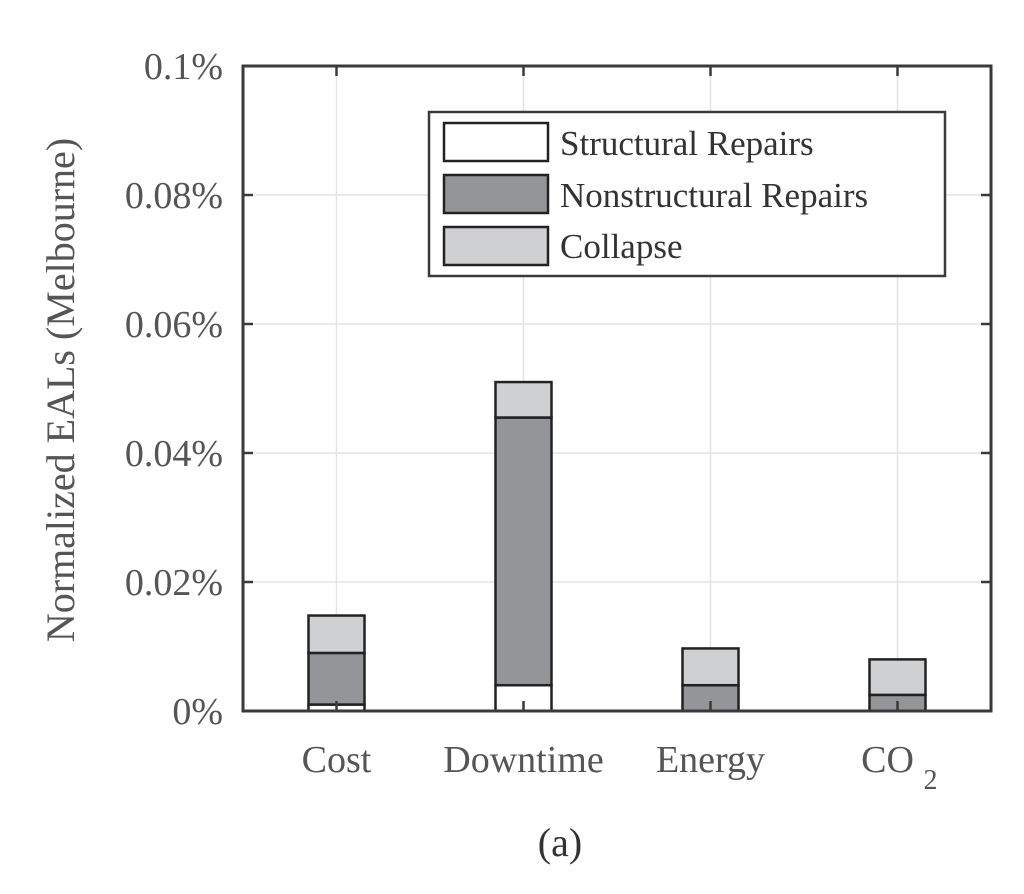 The width and height of the screenshot is (1024, 894). Describe the element at coordinates (496, 142) in the screenshot. I see `legend-swatch-structural-repairs` at that location.